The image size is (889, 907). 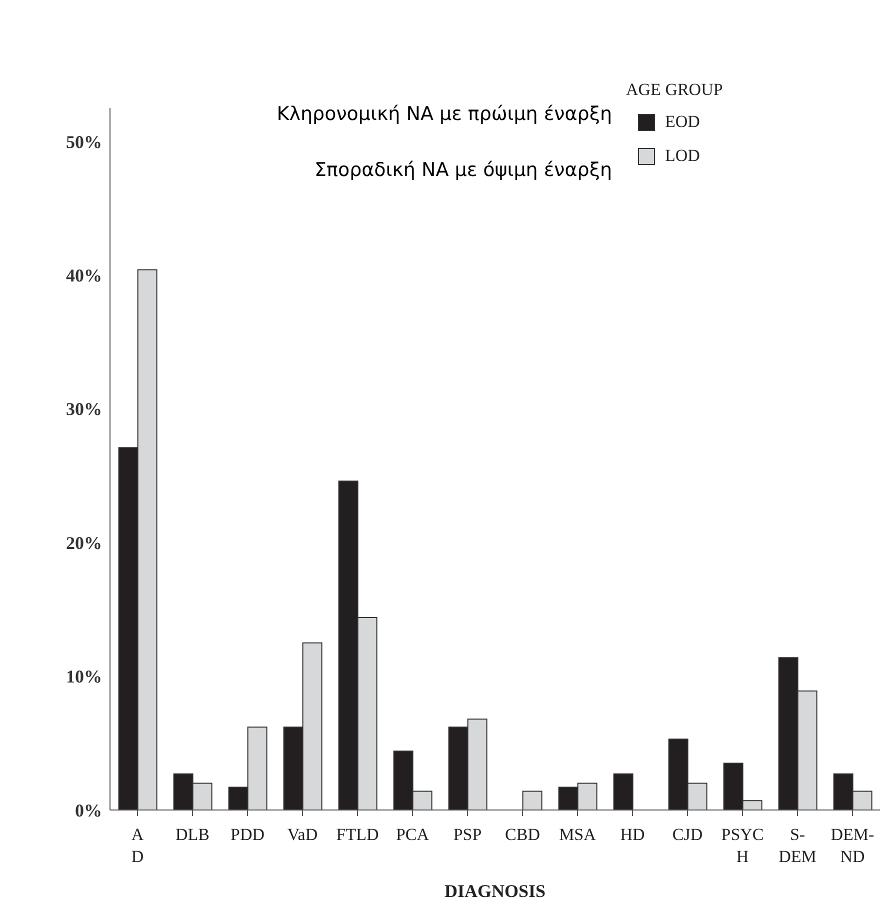 What do you see at coordinates (632, 834) in the screenshot?
I see `x-tick-label: HD` at bounding box center [632, 834].